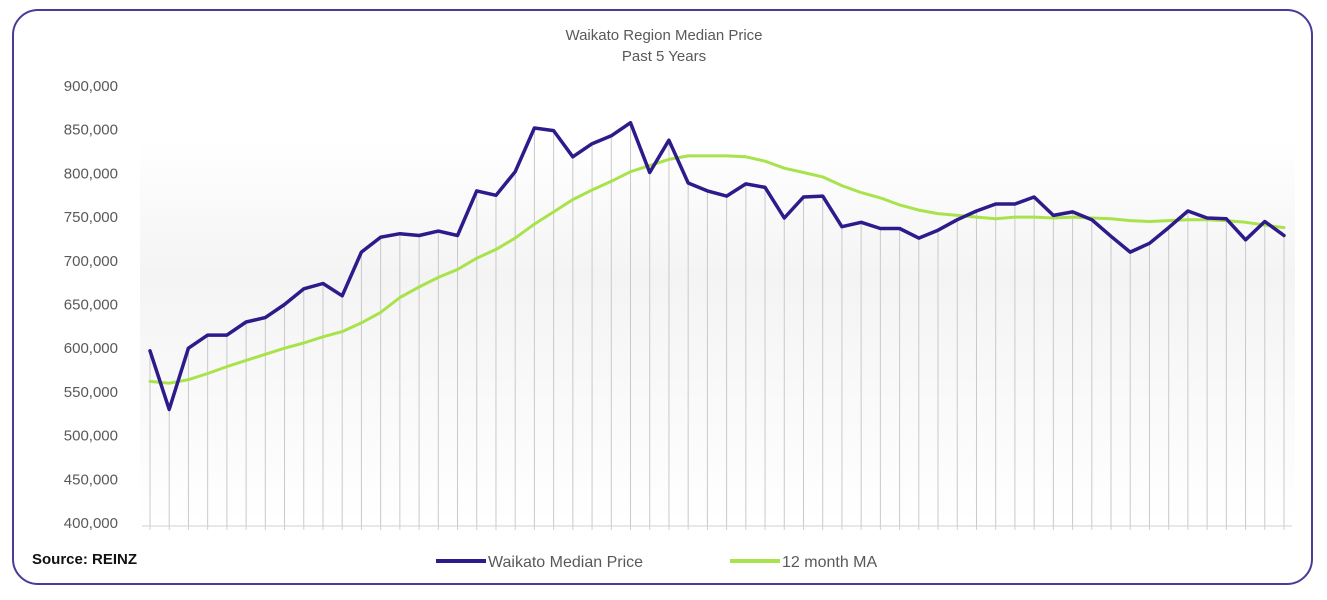 The width and height of the screenshot is (1327, 600). Describe the element at coordinates (85, 559) in the screenshot. I see `source-note: Source: REINZ` at that location.